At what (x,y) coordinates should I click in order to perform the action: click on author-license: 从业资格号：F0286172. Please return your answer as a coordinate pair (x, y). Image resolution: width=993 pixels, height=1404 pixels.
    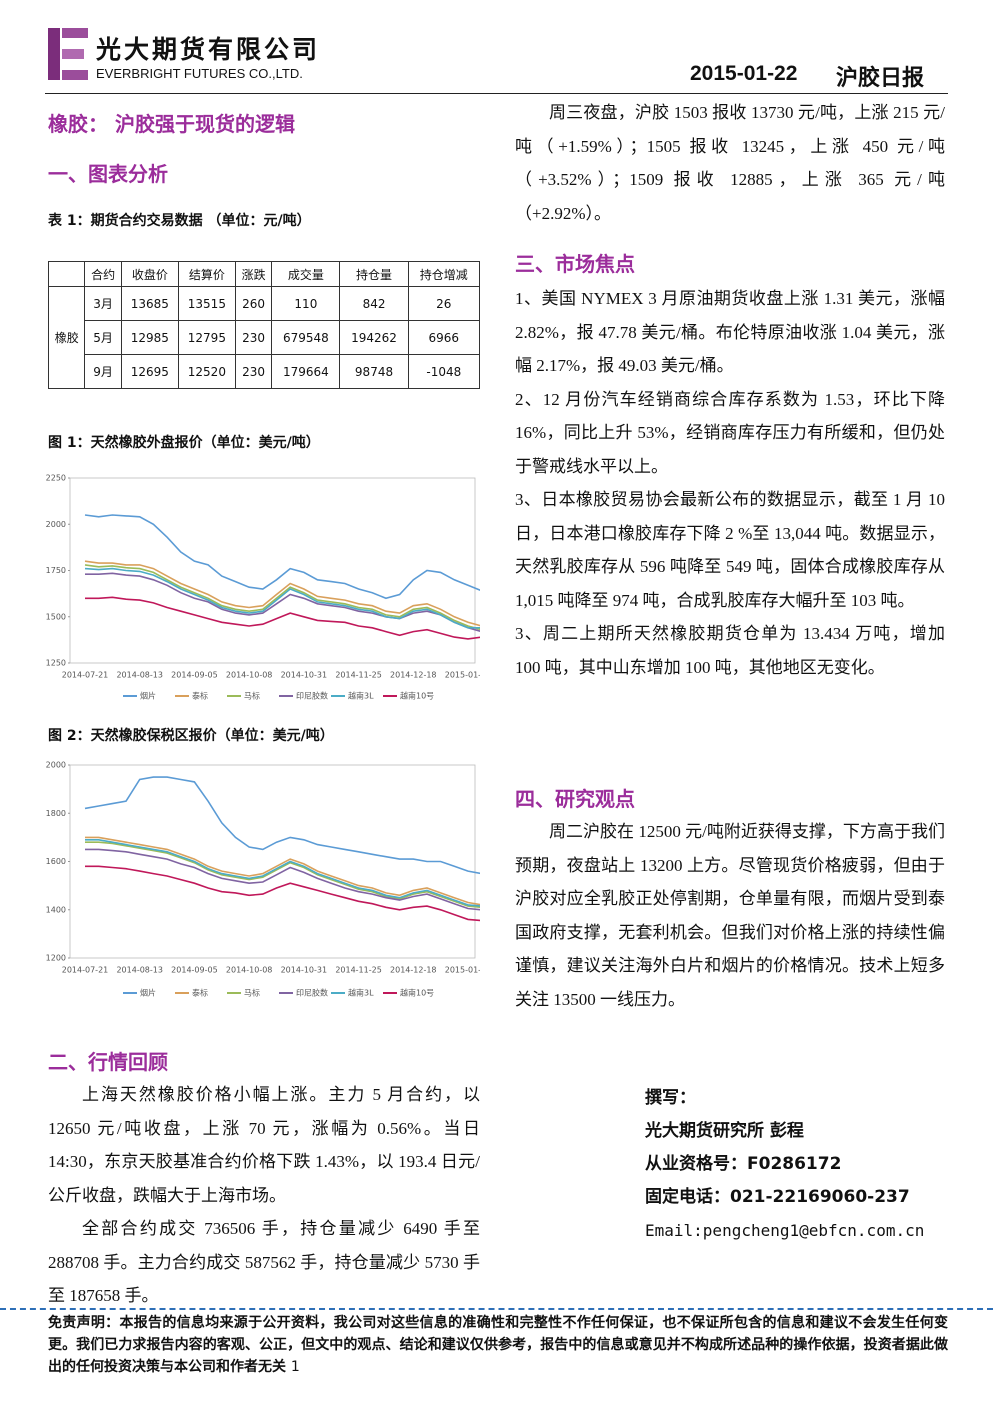
    Looking at the image, I should click on (743, 1164).